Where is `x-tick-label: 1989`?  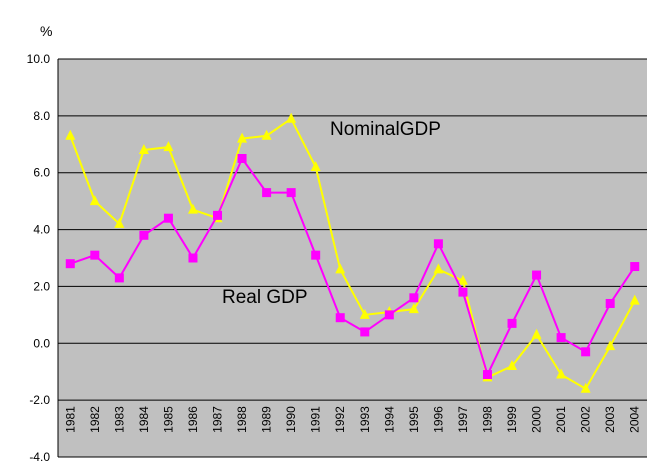
x-tick-label: 1989 is located at coordinates (267, 419).